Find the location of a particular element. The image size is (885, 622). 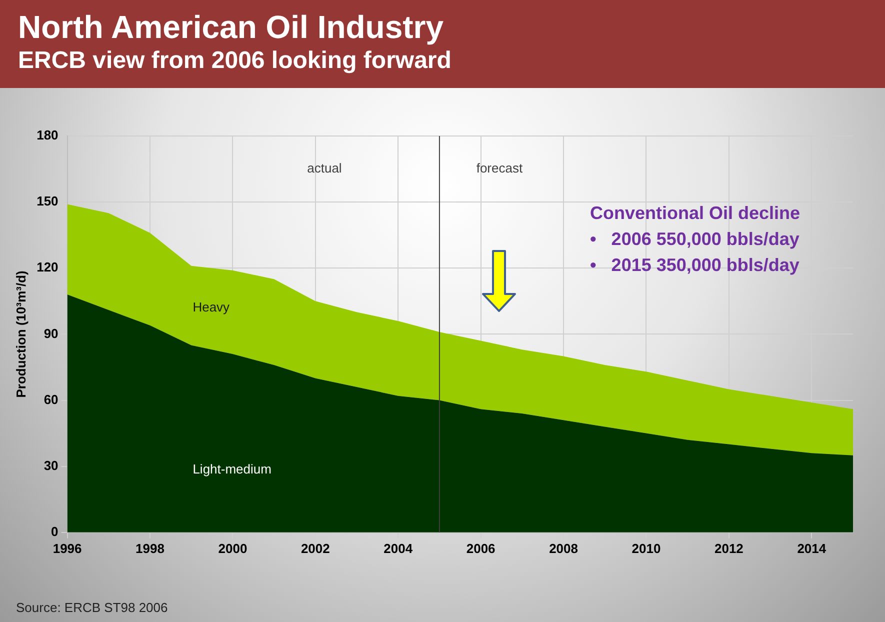

series-label: Heavy is located at coordinates (211, 307).